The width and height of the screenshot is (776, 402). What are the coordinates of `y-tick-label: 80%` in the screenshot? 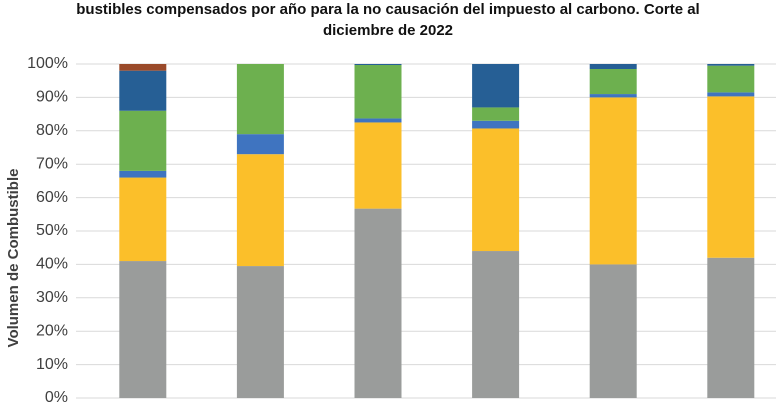 It's located at (52, 130).